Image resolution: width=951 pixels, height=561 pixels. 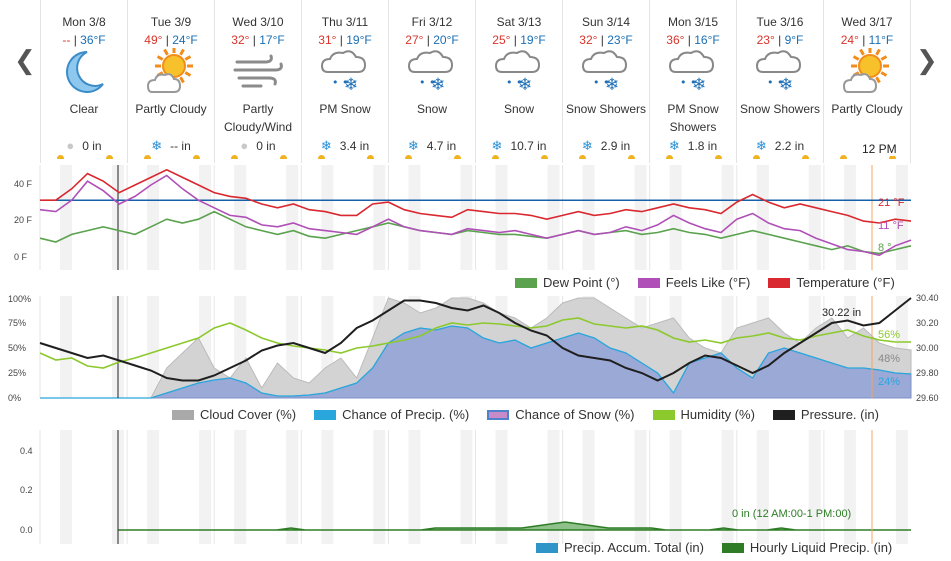 I want to click on legend-label: Cloud Cover (%), so click(x=248, y=414).